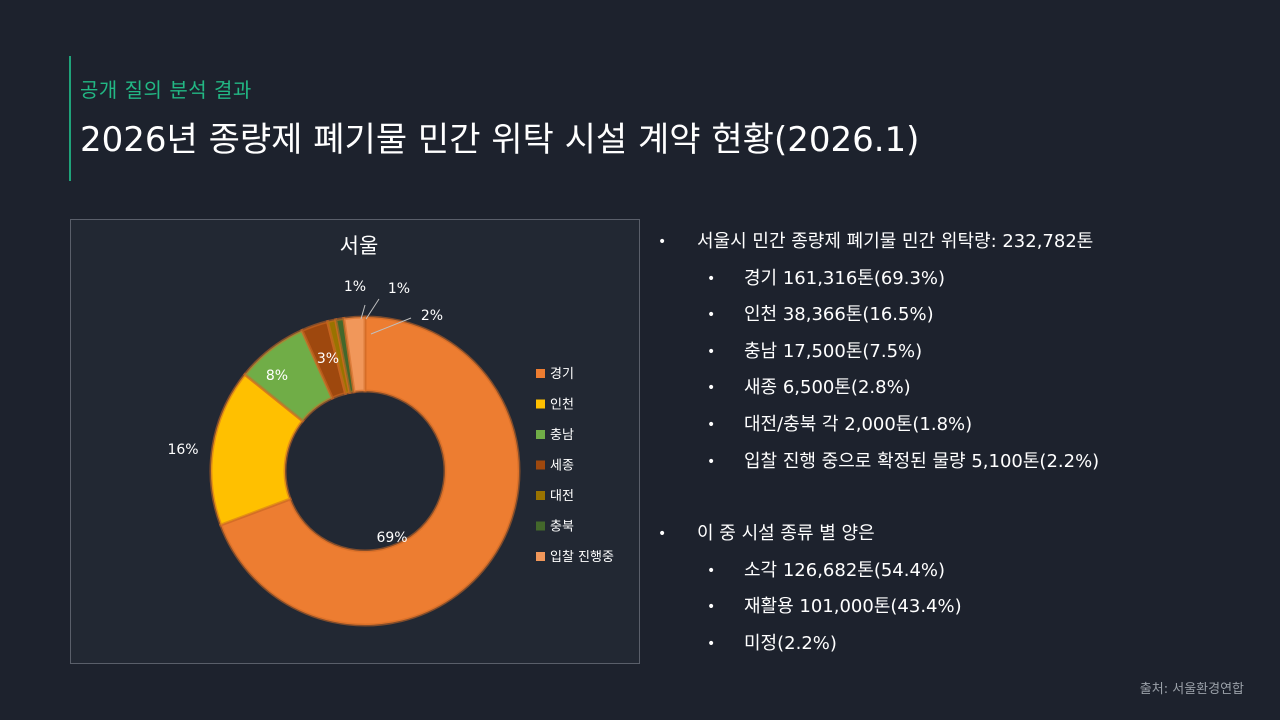 The height and width of the screenshot is (720, 1280). Describe the element at coordinates (432, 316) in the screenshot. I see `slice-label-7: 2%` at that location.